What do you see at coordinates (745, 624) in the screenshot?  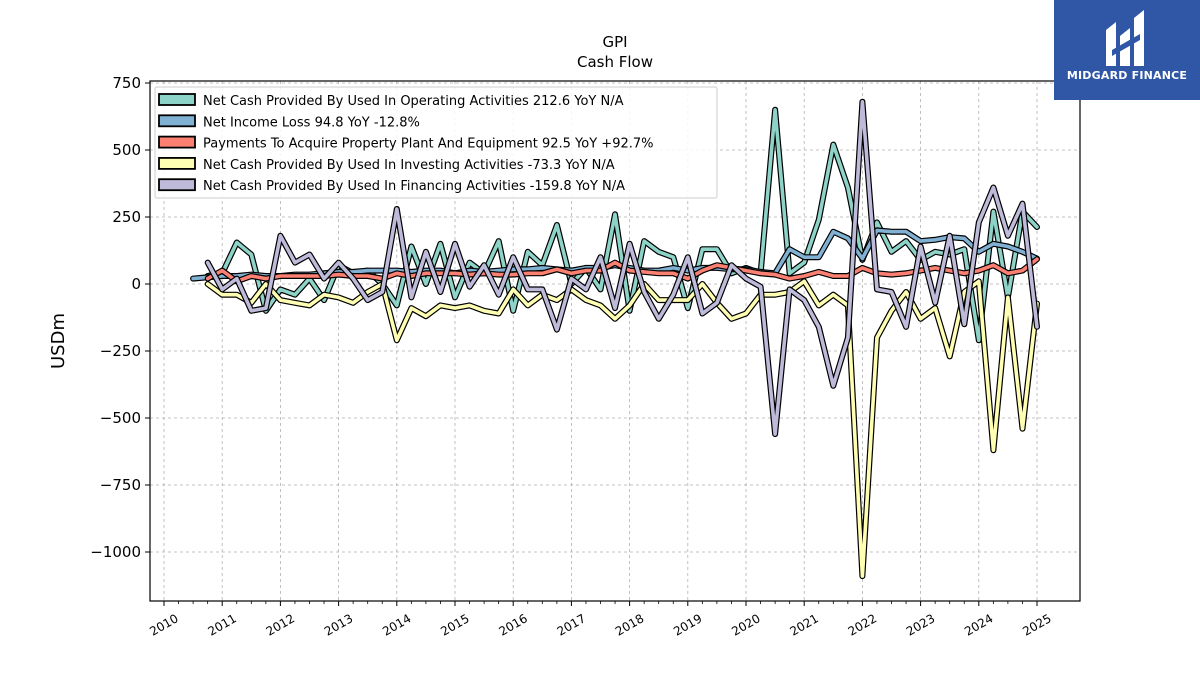 I see `x-tick-label: 2020` at bounding box center [745, 624].